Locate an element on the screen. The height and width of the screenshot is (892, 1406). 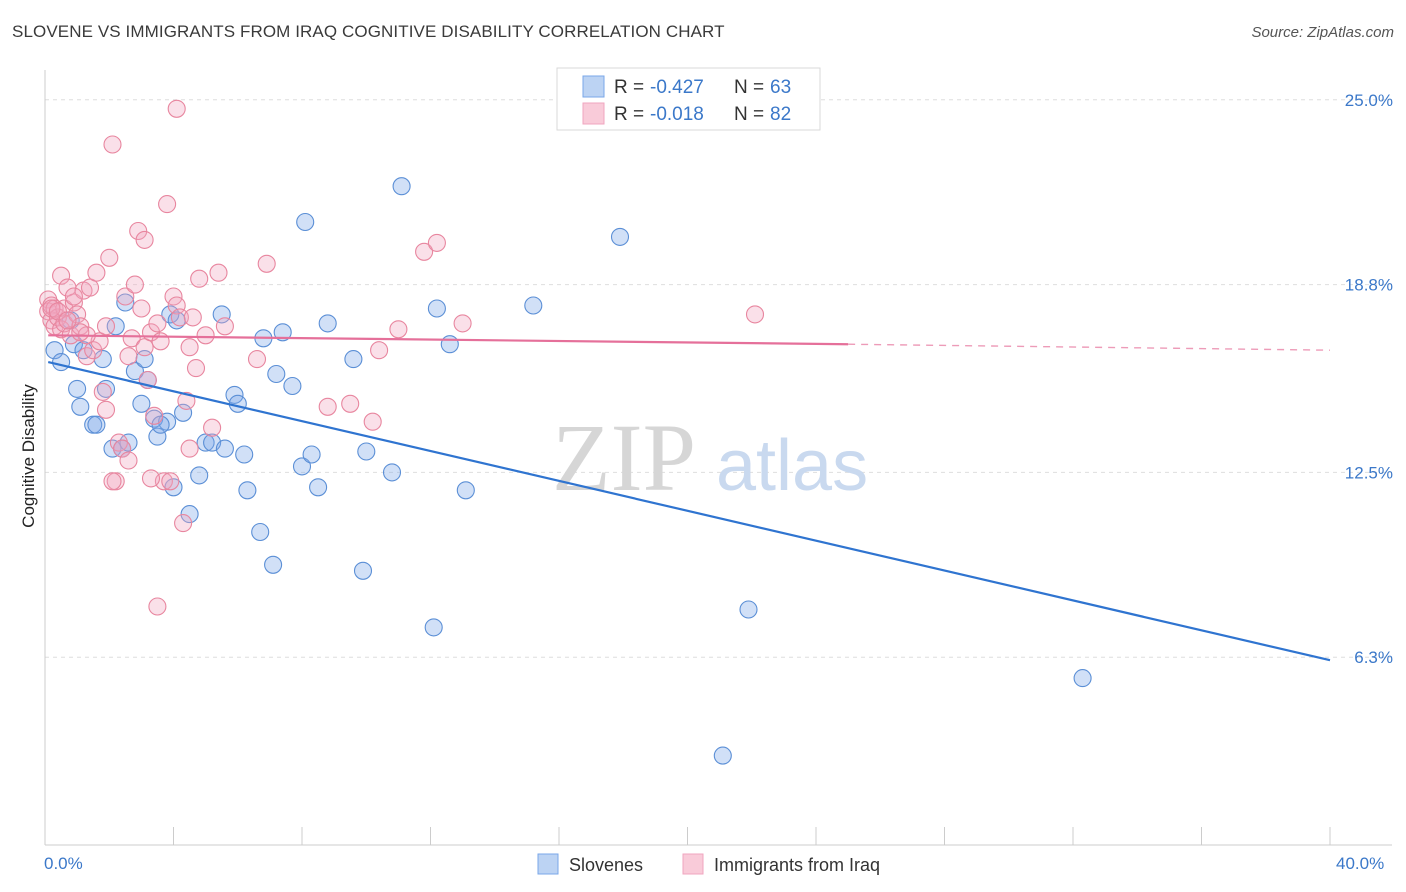
correlation-legend: R = -0.427 N = 63 R = -0.018 N = 82 is located at coordinates (688, 99).